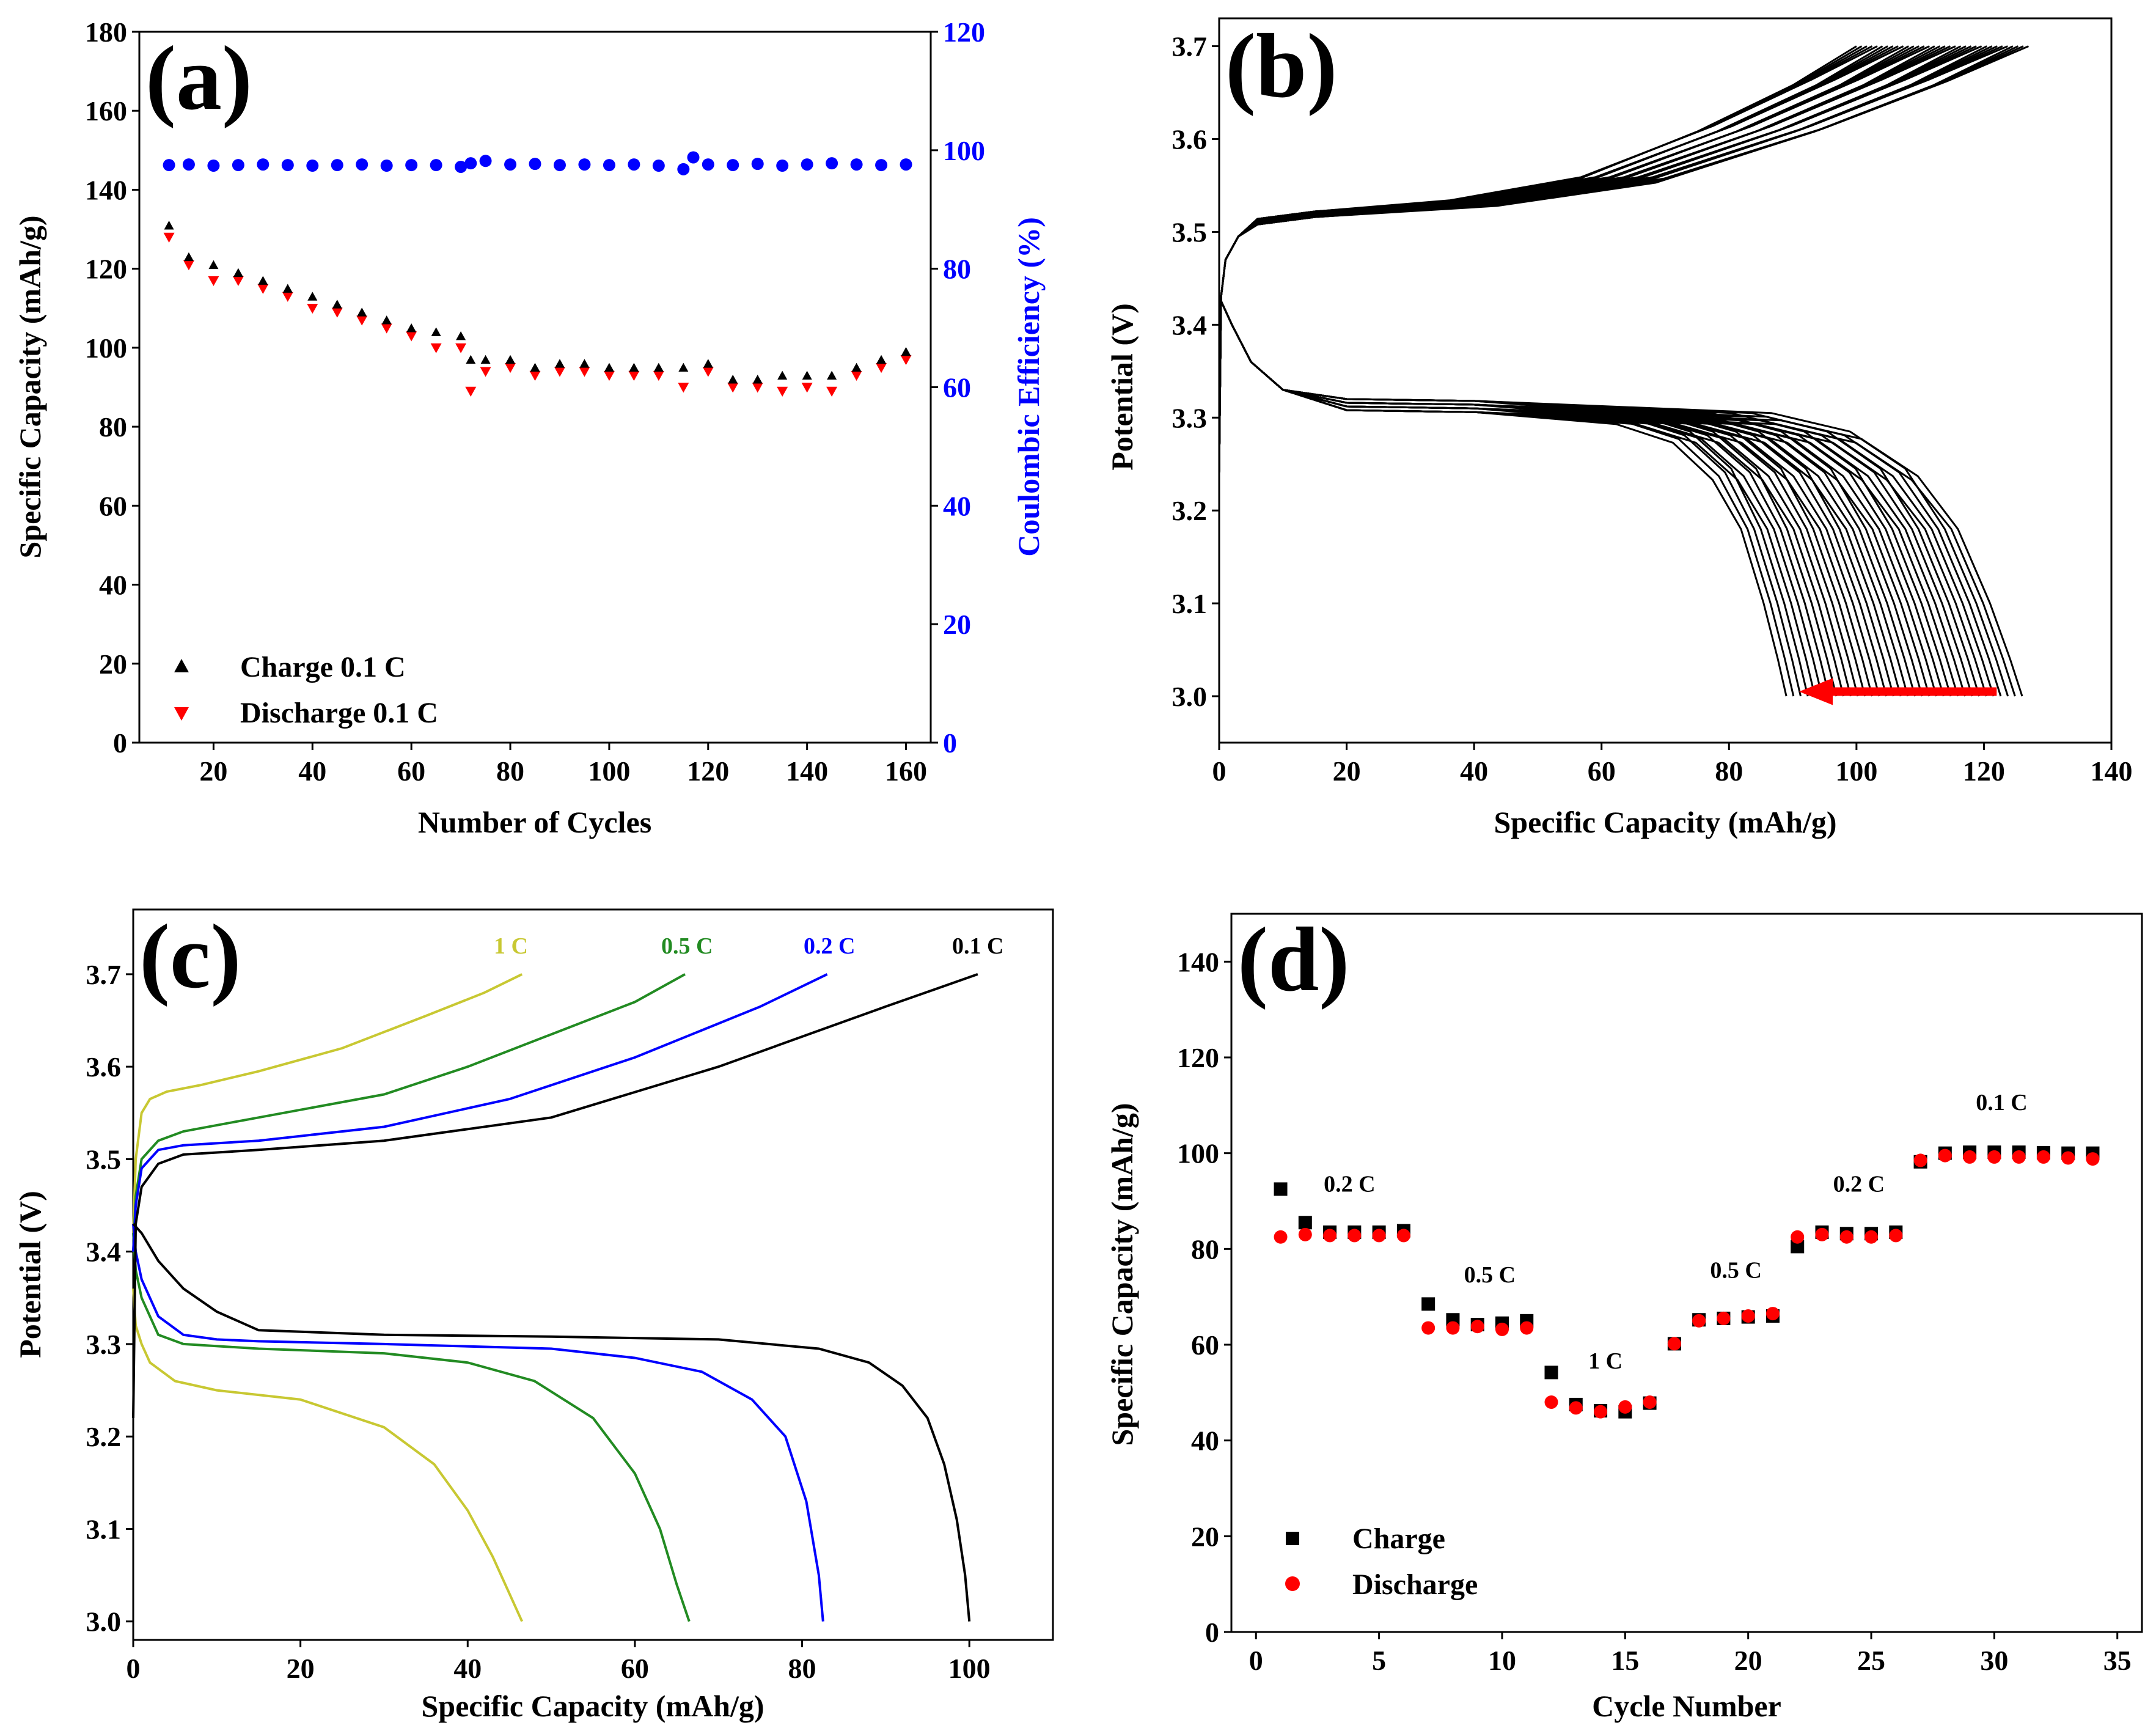 Image resolution: width=2156 pixels, height=1731 pixels. I want to click on arrow-head, so click(1816, 691).